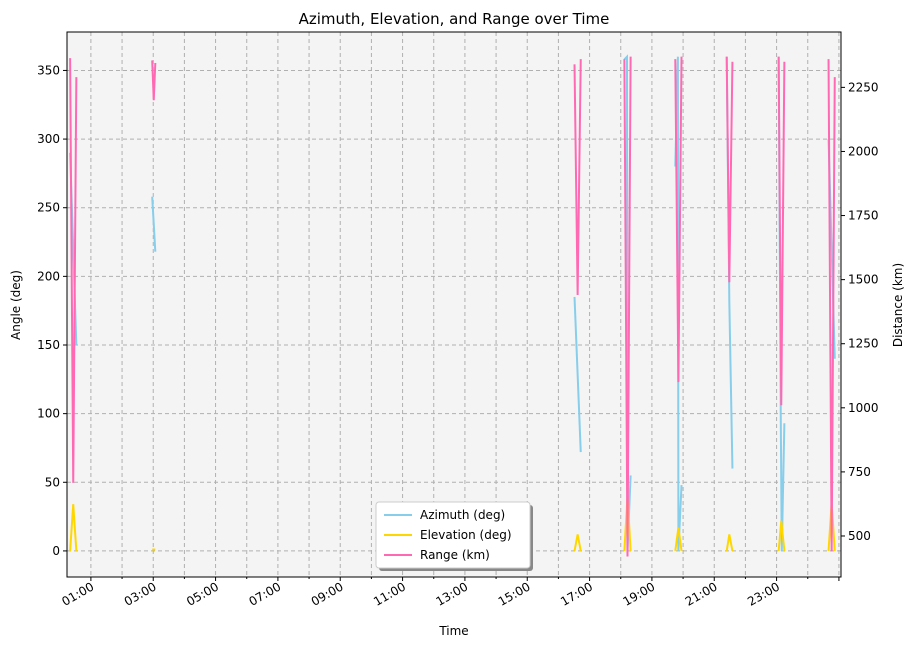 Image resolution: width=915 pixels, height=651 pixels. What do you see at coordinates (48, 139) in the screenshot?
I see `y-tick-label: 300` at bounding box center [48, 139].